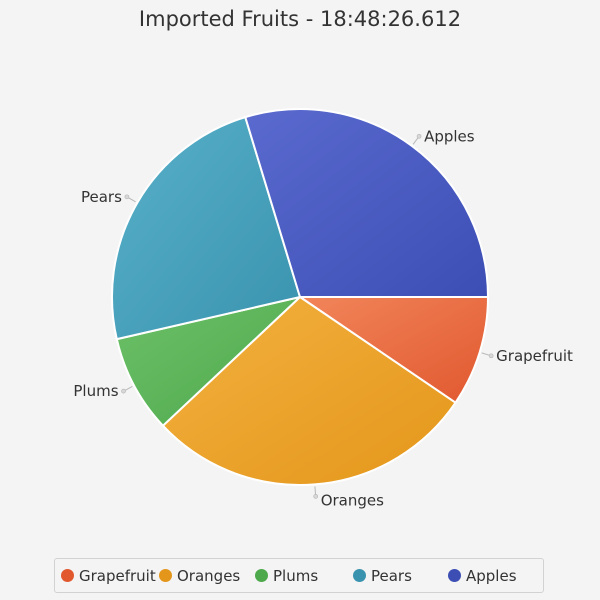 The height and width of the screenshot is (600, 600). I want to click on legend-item-apples: Apples, so click(482, 576).